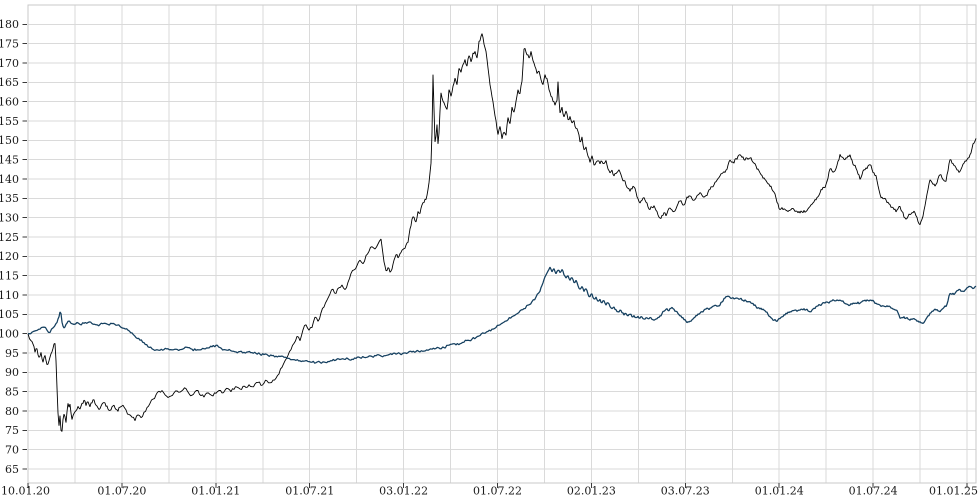 This screenshot has height=500, width=980. What do you see at coordinates (12, 469) in the screenshot?
I see `y-axis-label: 65` at bounding box center [12, 469].